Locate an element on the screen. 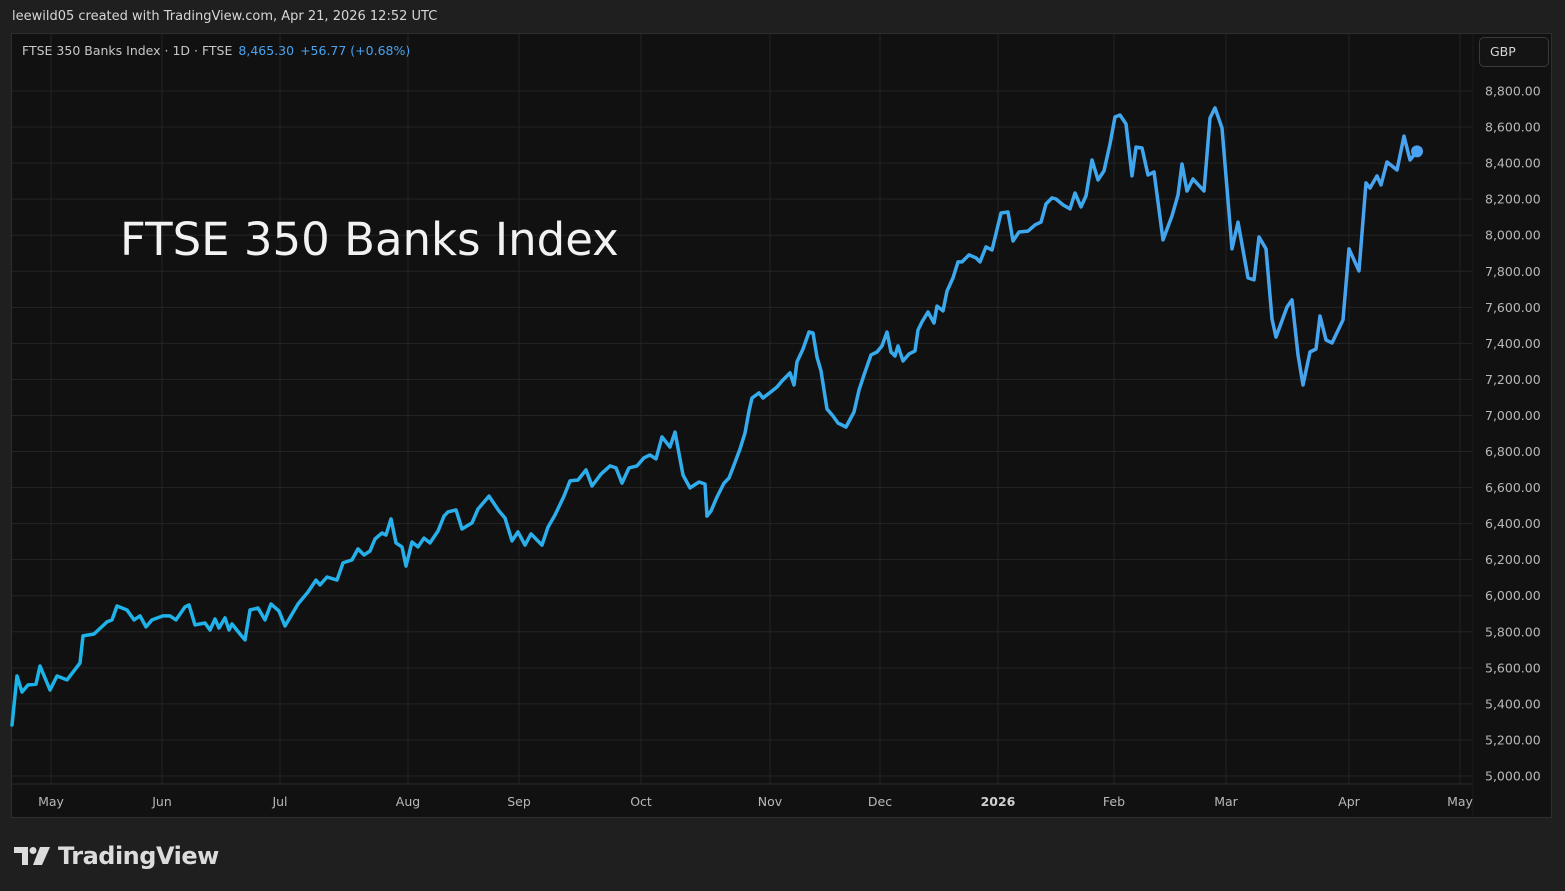 The height and width of the screenshot is (891, 1565). price-axis-label: 5,800.00 is located at coordinates (1513, 631).